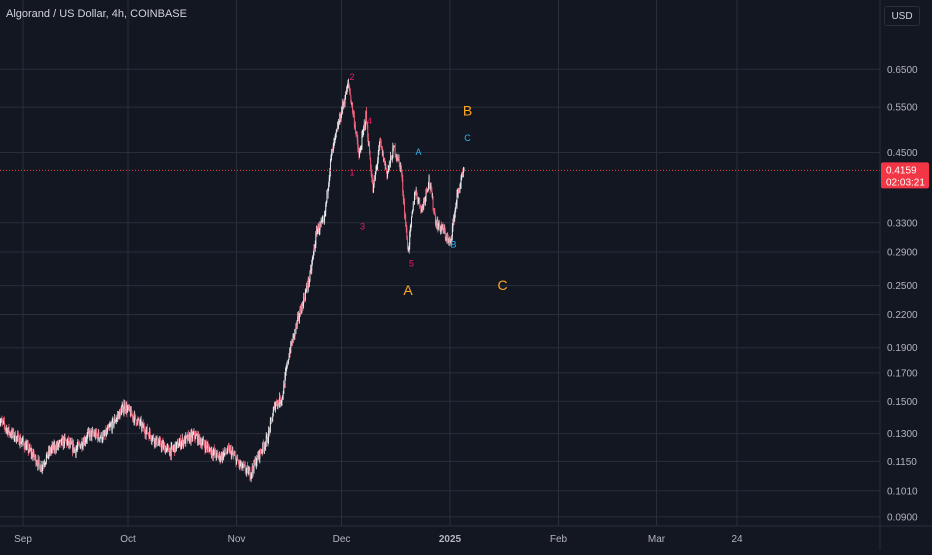 The image size is (932, 555). What do you see at coordinates (362, 227) in the screenshot?
I see `wave-label-3: 3` at bounding box center [362, 227].